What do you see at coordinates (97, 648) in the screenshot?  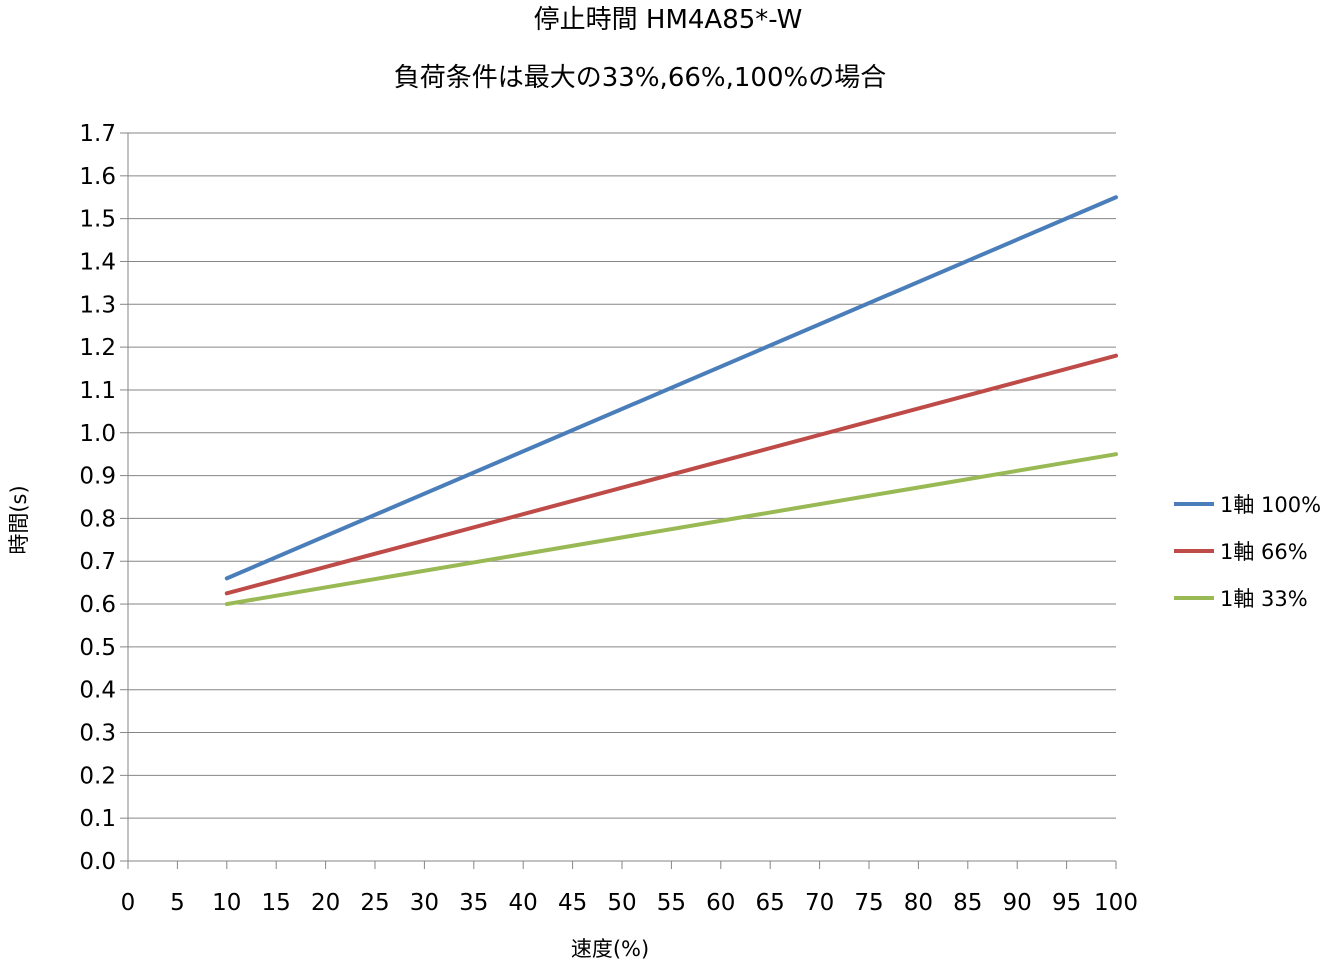 I see `y-tick-label: 0.5` at bounding box center [97, 648].